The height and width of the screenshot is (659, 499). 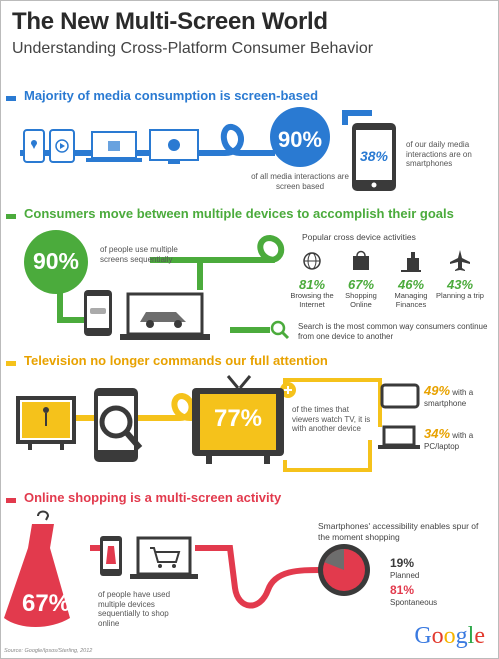 I want to click on activity-trip: 43% Planning a trip, so click(x=460, y=288).